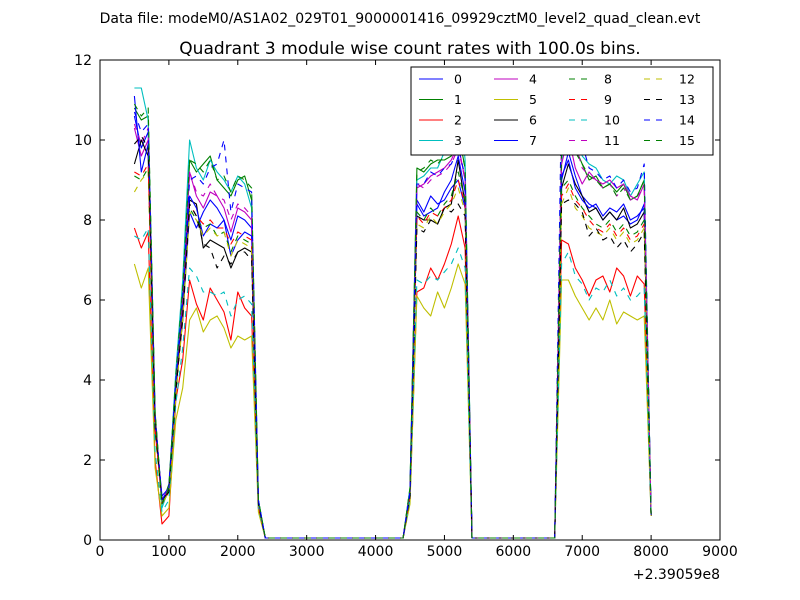  I want to click on legend-label-1: 1, so click(458, 99).